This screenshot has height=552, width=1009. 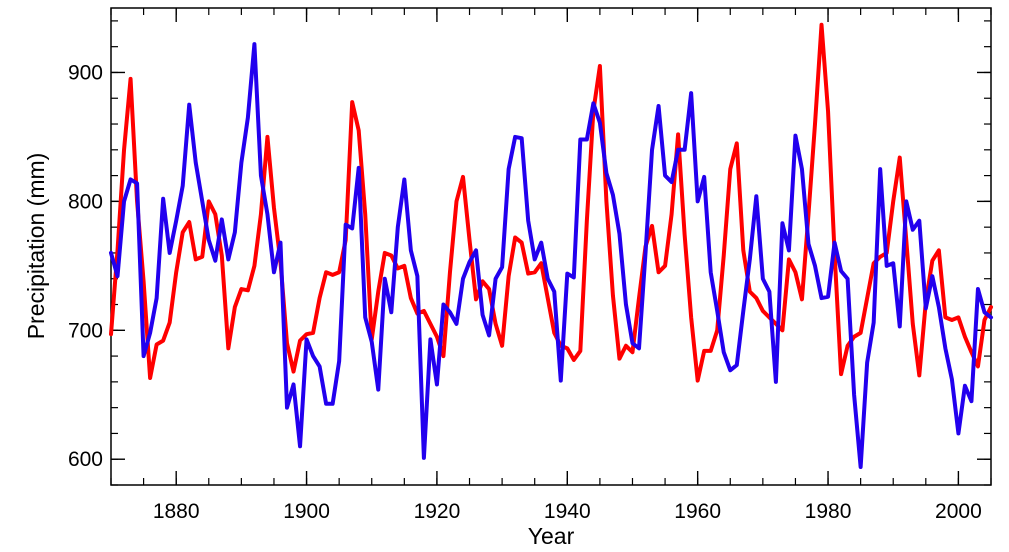 What do you see at coordinates (306, 511) in the screenshot?
I see `x-tick-label: 1900` at bounding box center [306, 511].